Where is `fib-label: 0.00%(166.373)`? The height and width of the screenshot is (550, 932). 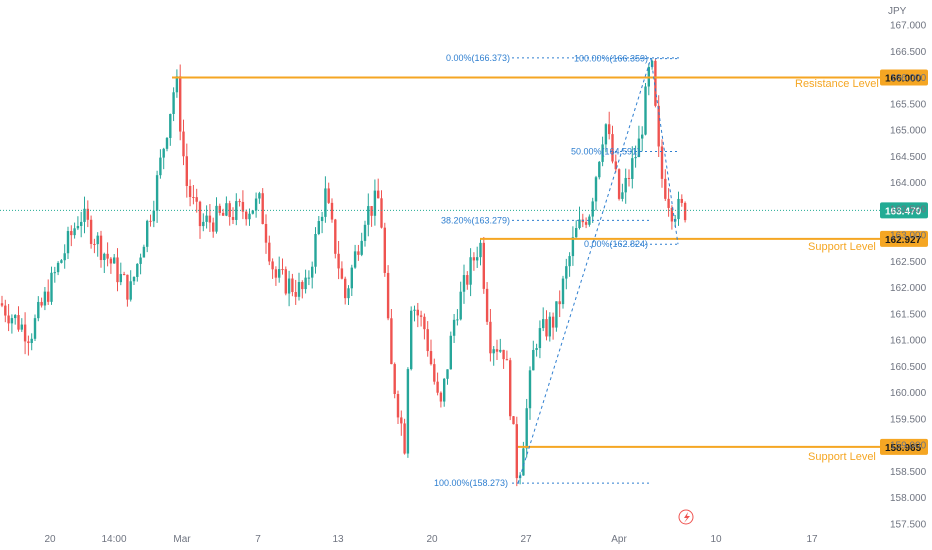 fib-label: 0.00%(166.373) is located at coordinates (478, 58).